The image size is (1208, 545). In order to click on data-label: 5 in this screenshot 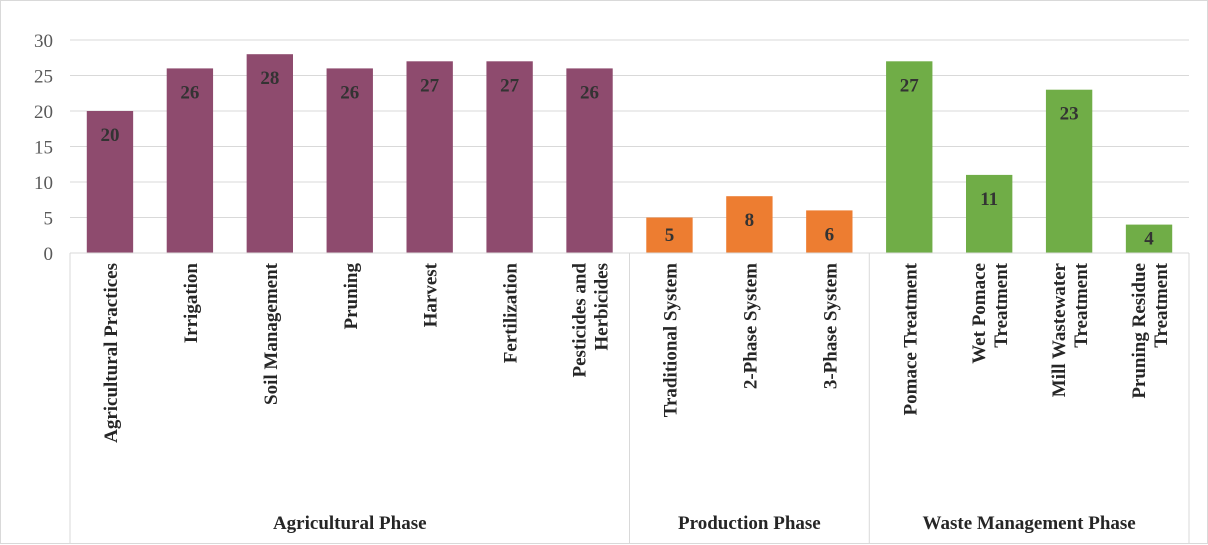, I will do `click(670, 235)`.